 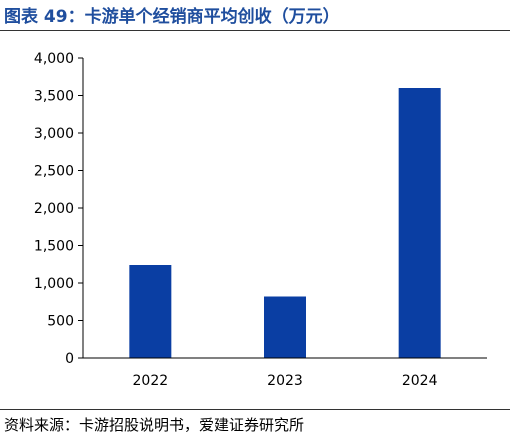 I want to click on x-tick-label: 2022, so click(x=151, y=381).